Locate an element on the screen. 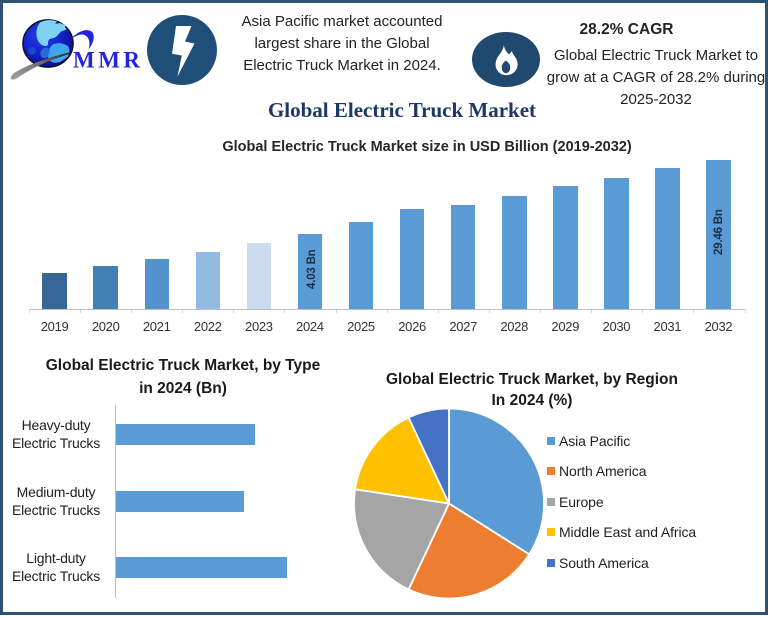  svg-text: MMR is located at coordinates (108, 60).